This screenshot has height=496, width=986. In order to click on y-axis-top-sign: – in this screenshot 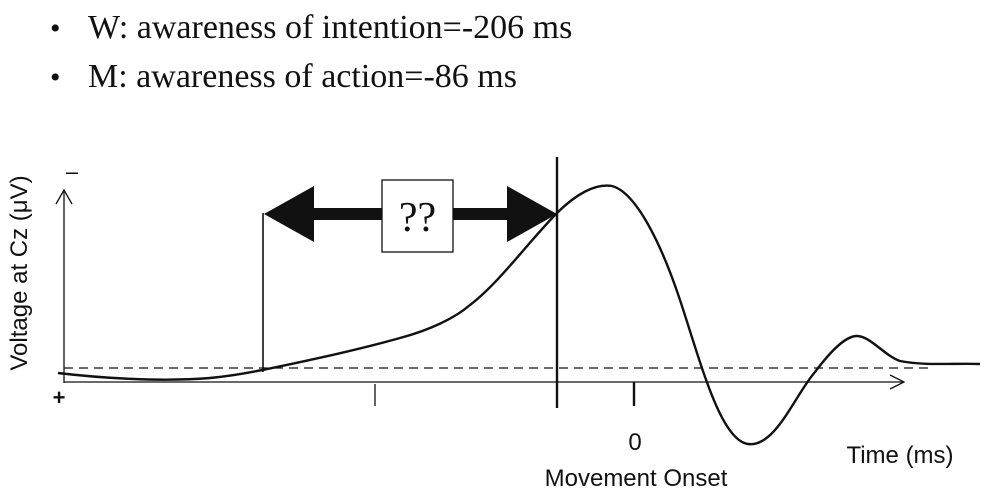, I will do `click(72, 171)`.